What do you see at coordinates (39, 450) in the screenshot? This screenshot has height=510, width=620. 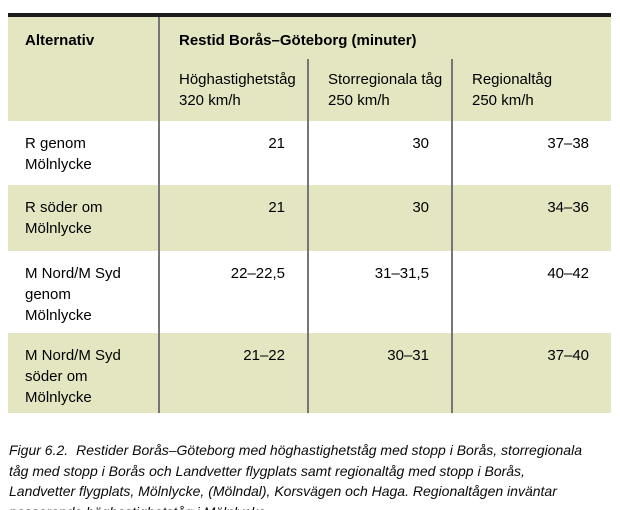 I see `figure-caption-label: Figur 6.2.` at bounding box center [39, 450].